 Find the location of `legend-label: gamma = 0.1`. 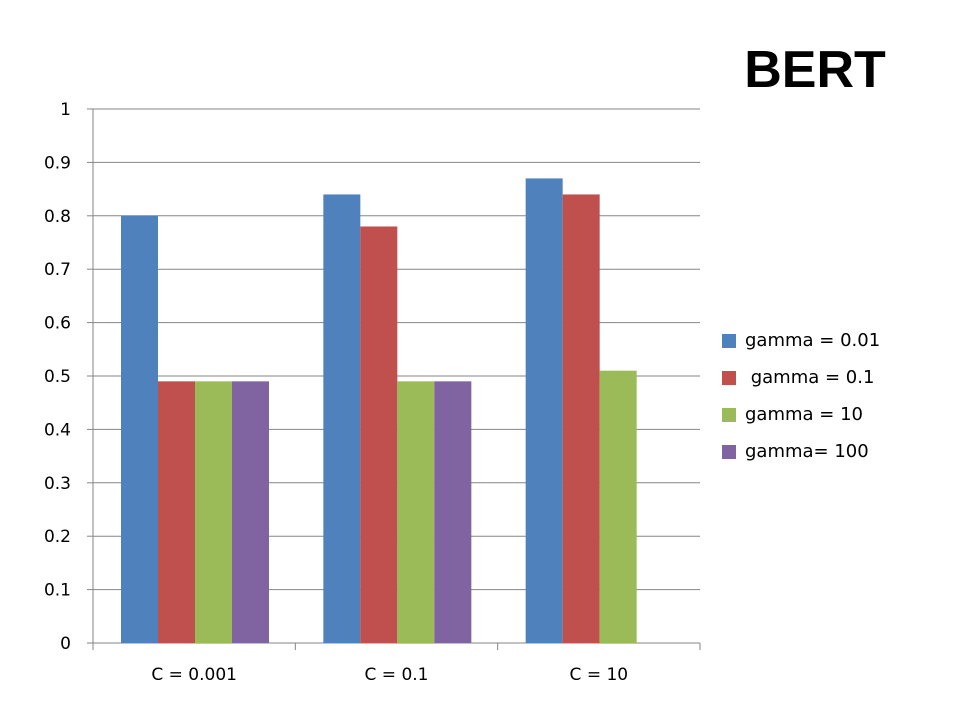

legend-label: gamma = 0.1 is located at coordinates (810, 377).